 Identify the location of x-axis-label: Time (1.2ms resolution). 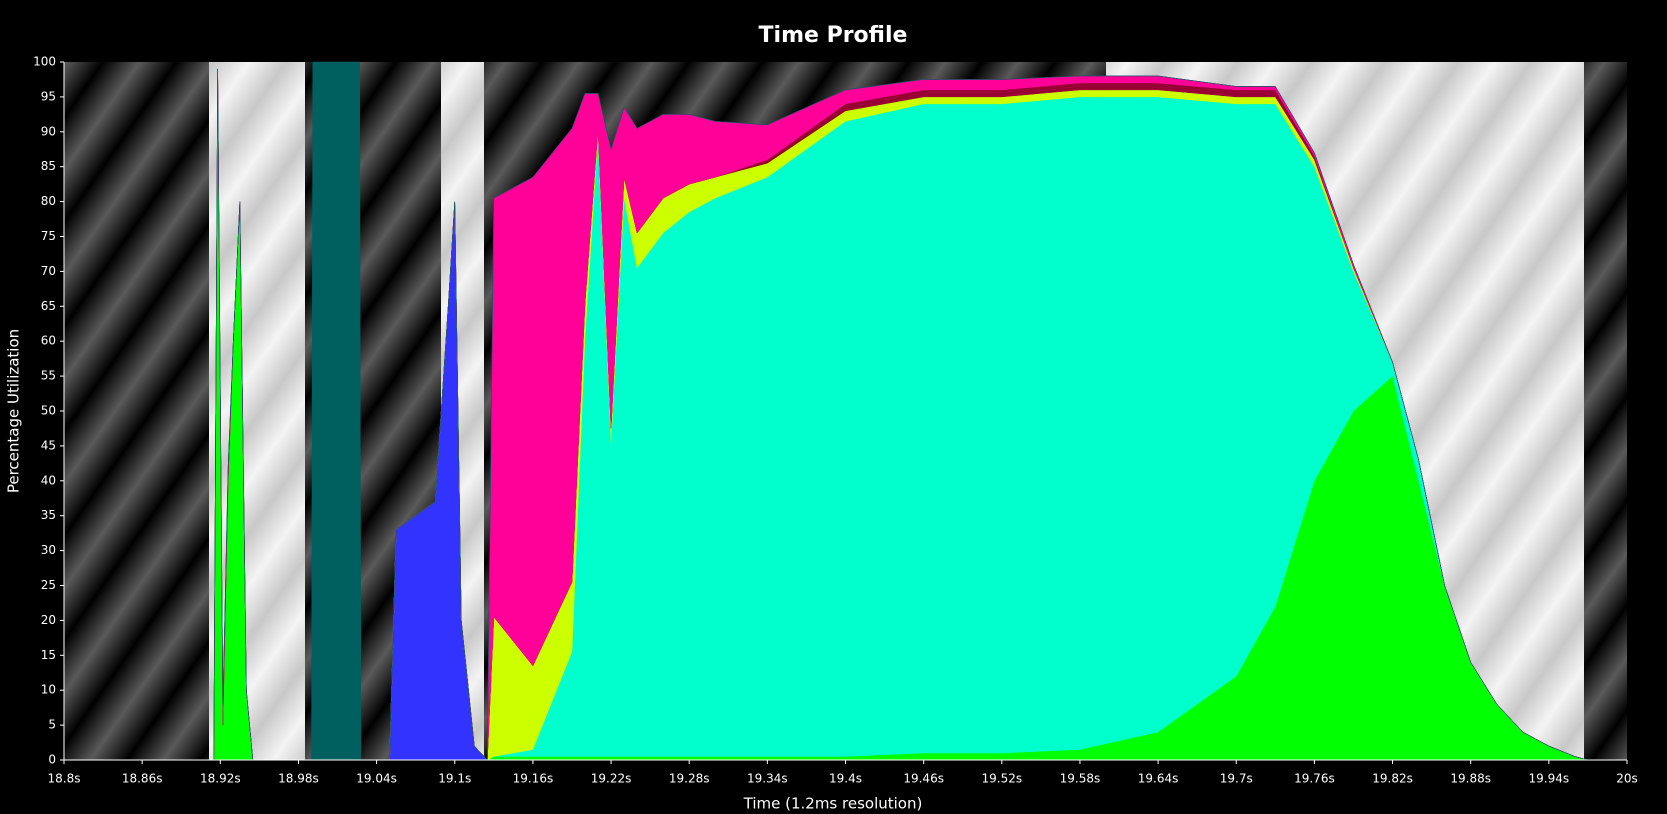
(833, 804).